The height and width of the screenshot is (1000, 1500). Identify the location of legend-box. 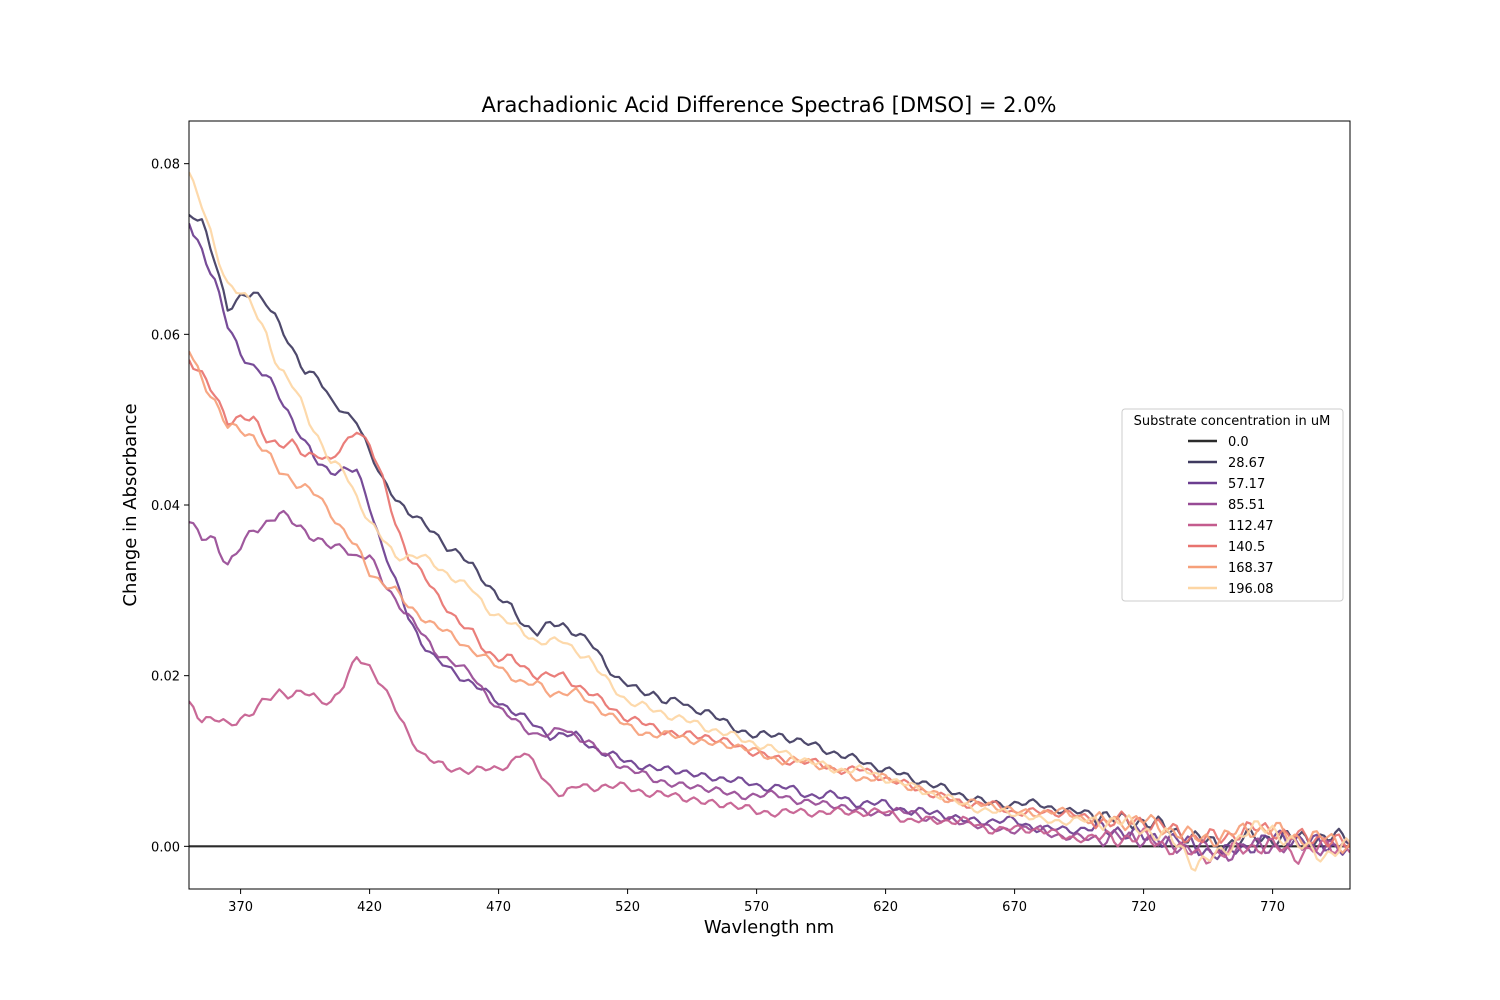
(1232, 505).